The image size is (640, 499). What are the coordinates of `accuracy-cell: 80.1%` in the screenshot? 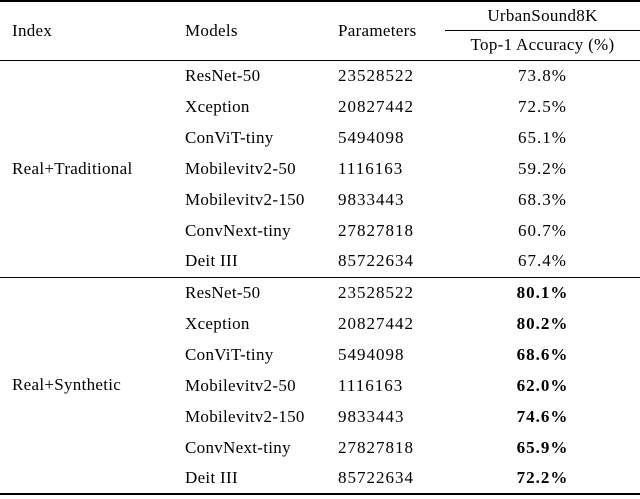 It's located at (542, 292).